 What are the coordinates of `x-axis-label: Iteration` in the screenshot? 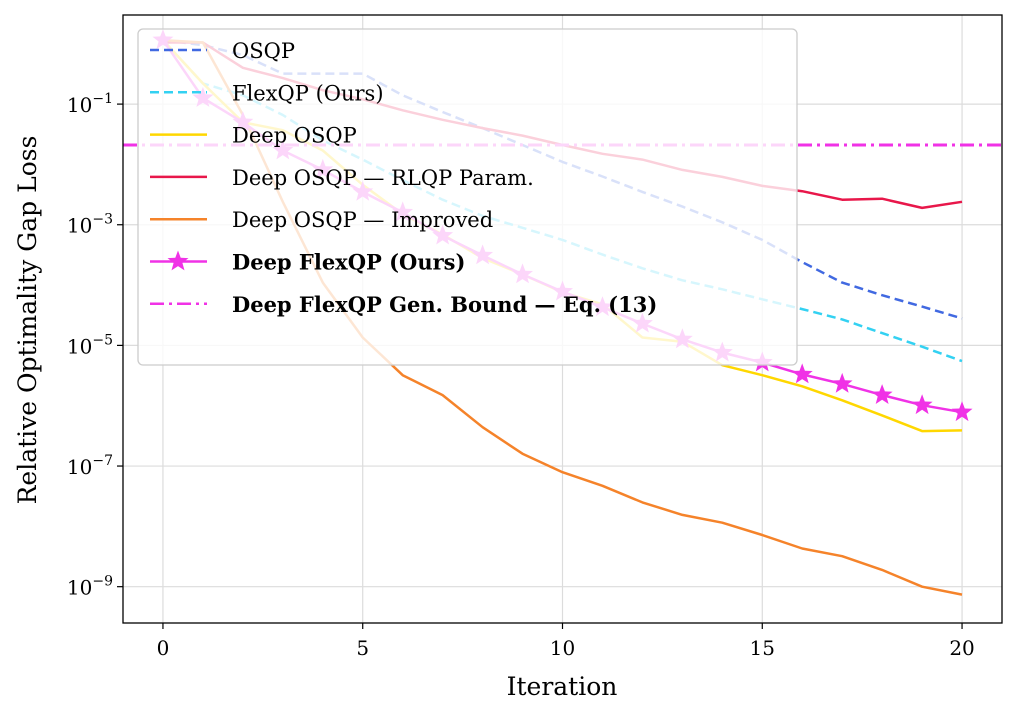 It's located at (562, 686).